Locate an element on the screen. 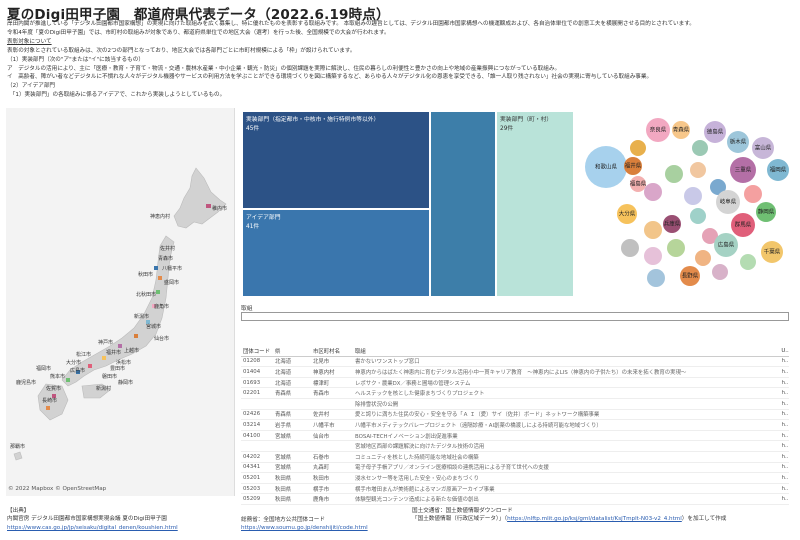 This screenshot has height=540, width=800. search-input is located at coordinates (515, 316).